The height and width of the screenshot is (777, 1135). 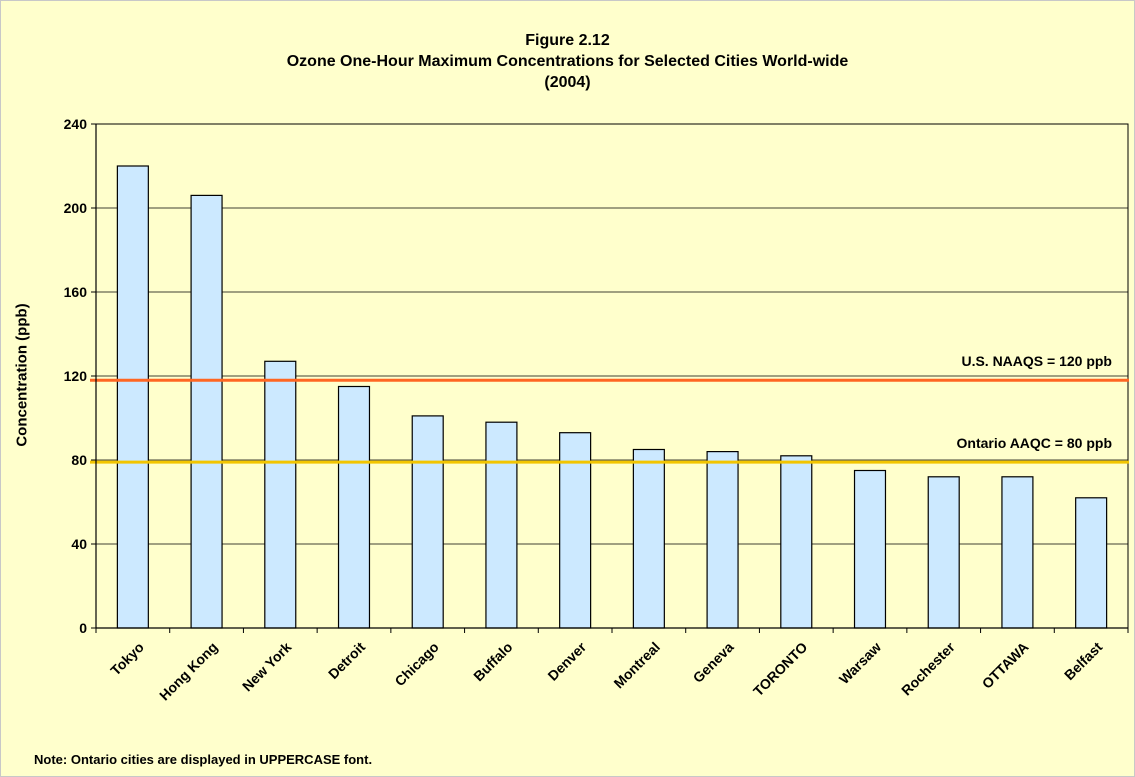 I want to click on x-tick-label: Geneva, so click(x=713, y=662).